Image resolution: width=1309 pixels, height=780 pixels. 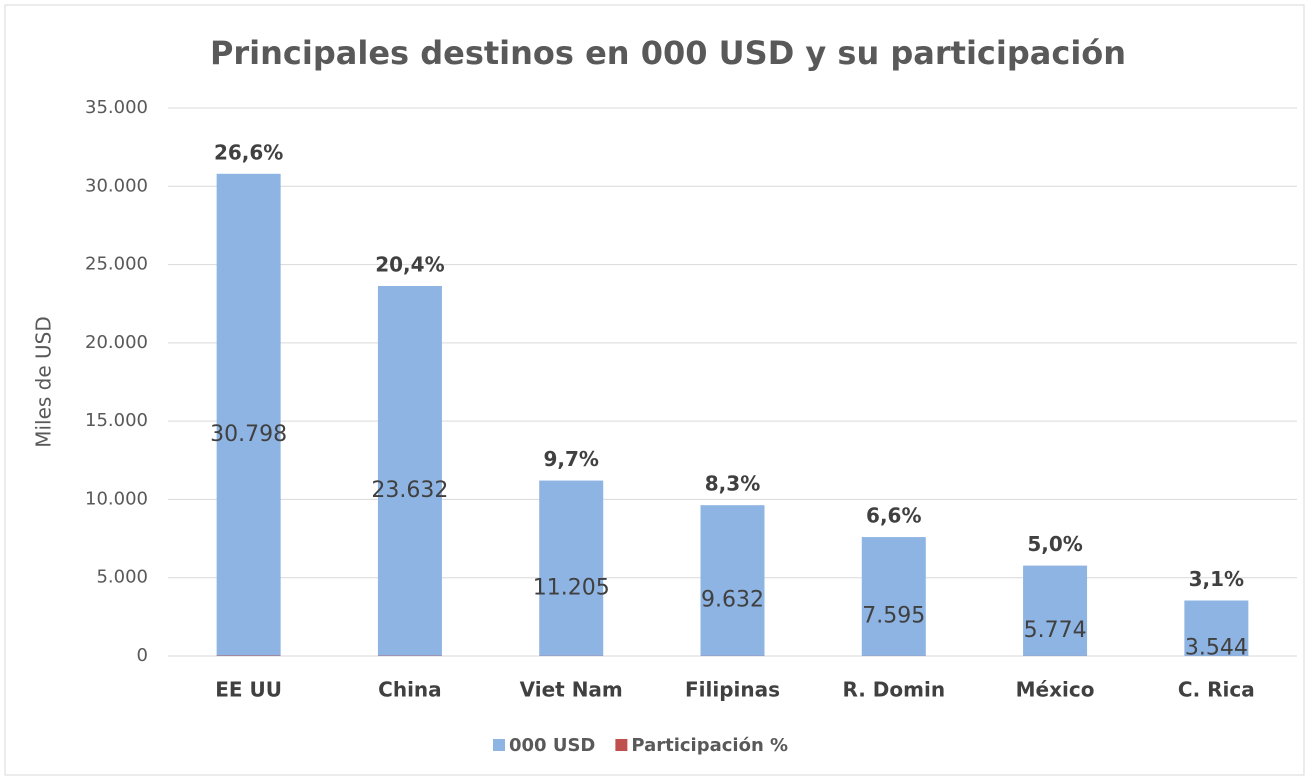 I want to click on value-label: 9.632, so click(x=732, y=600).